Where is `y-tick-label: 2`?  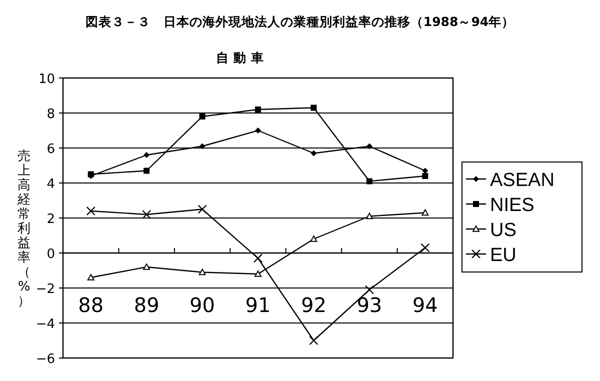
y-tick-label: 2 is located at coordinates (50, 219).